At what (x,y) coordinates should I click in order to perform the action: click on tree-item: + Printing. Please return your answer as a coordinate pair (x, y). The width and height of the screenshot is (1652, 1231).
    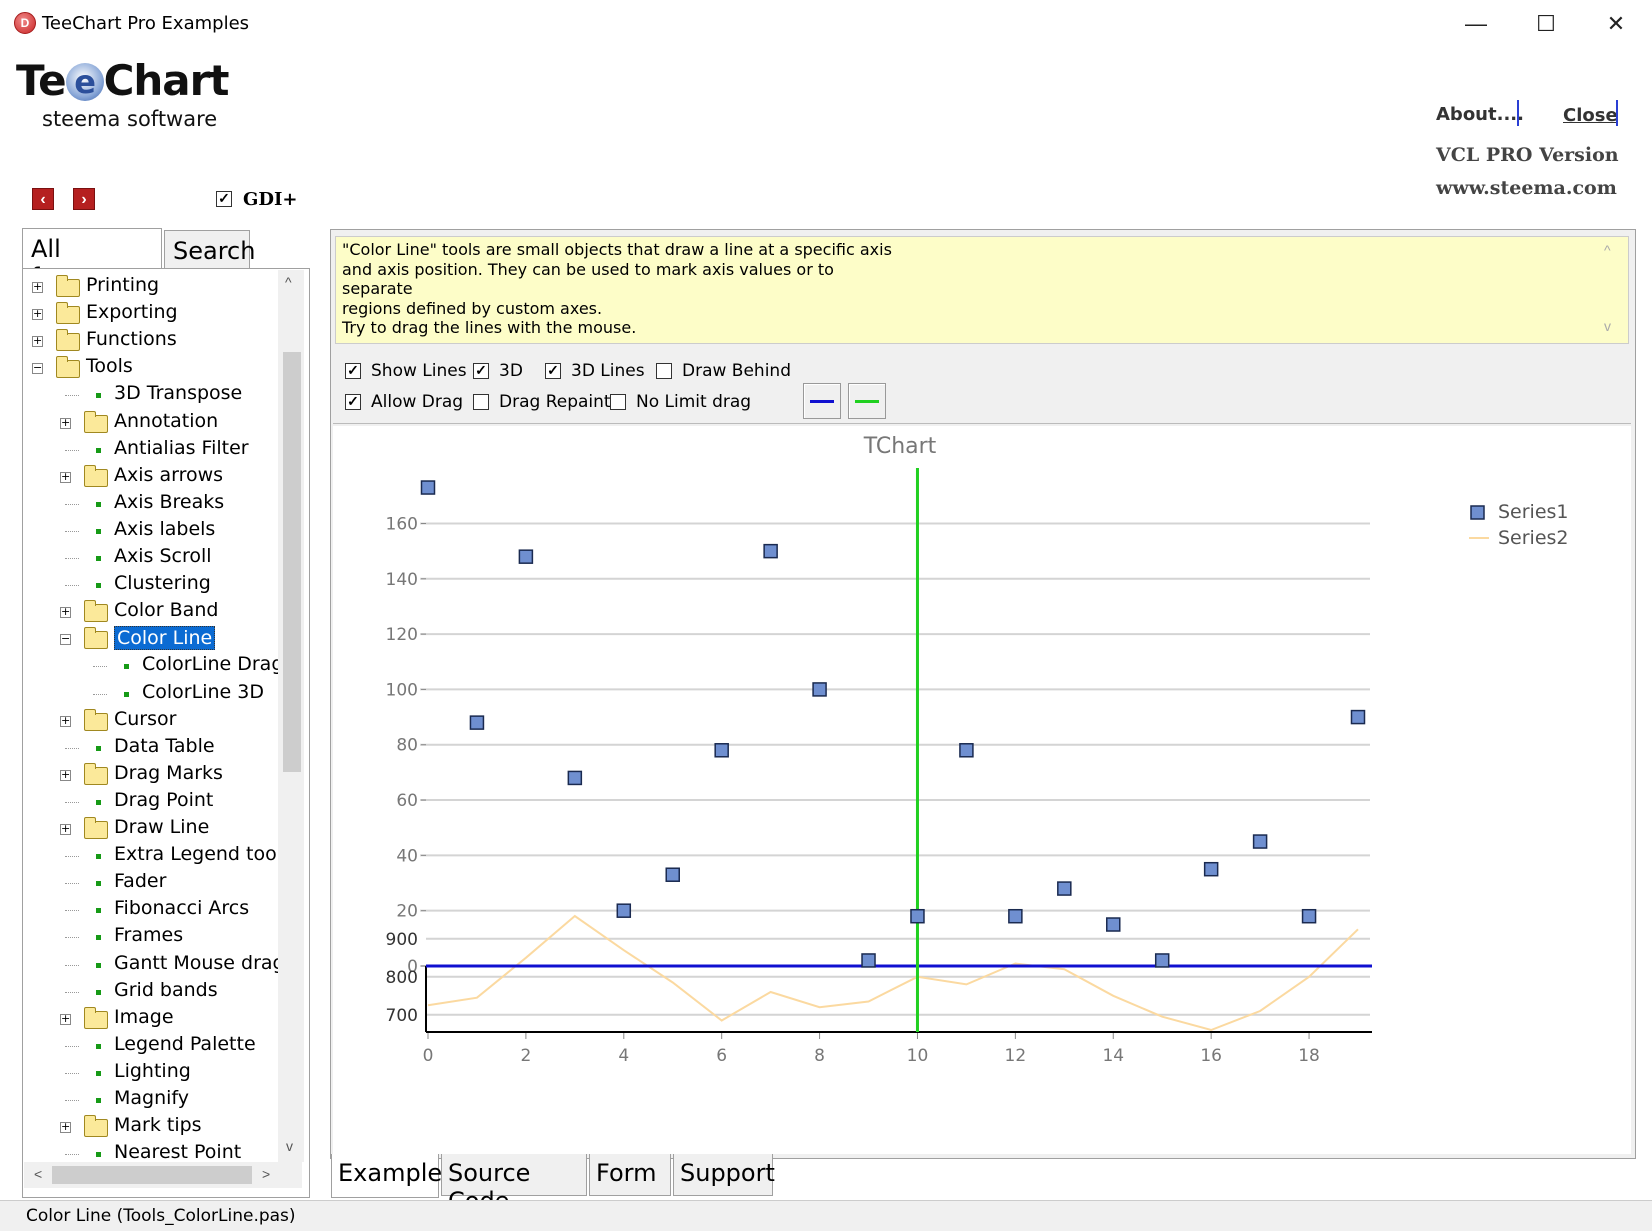
    Looking at the image, I should click on (140, 287).